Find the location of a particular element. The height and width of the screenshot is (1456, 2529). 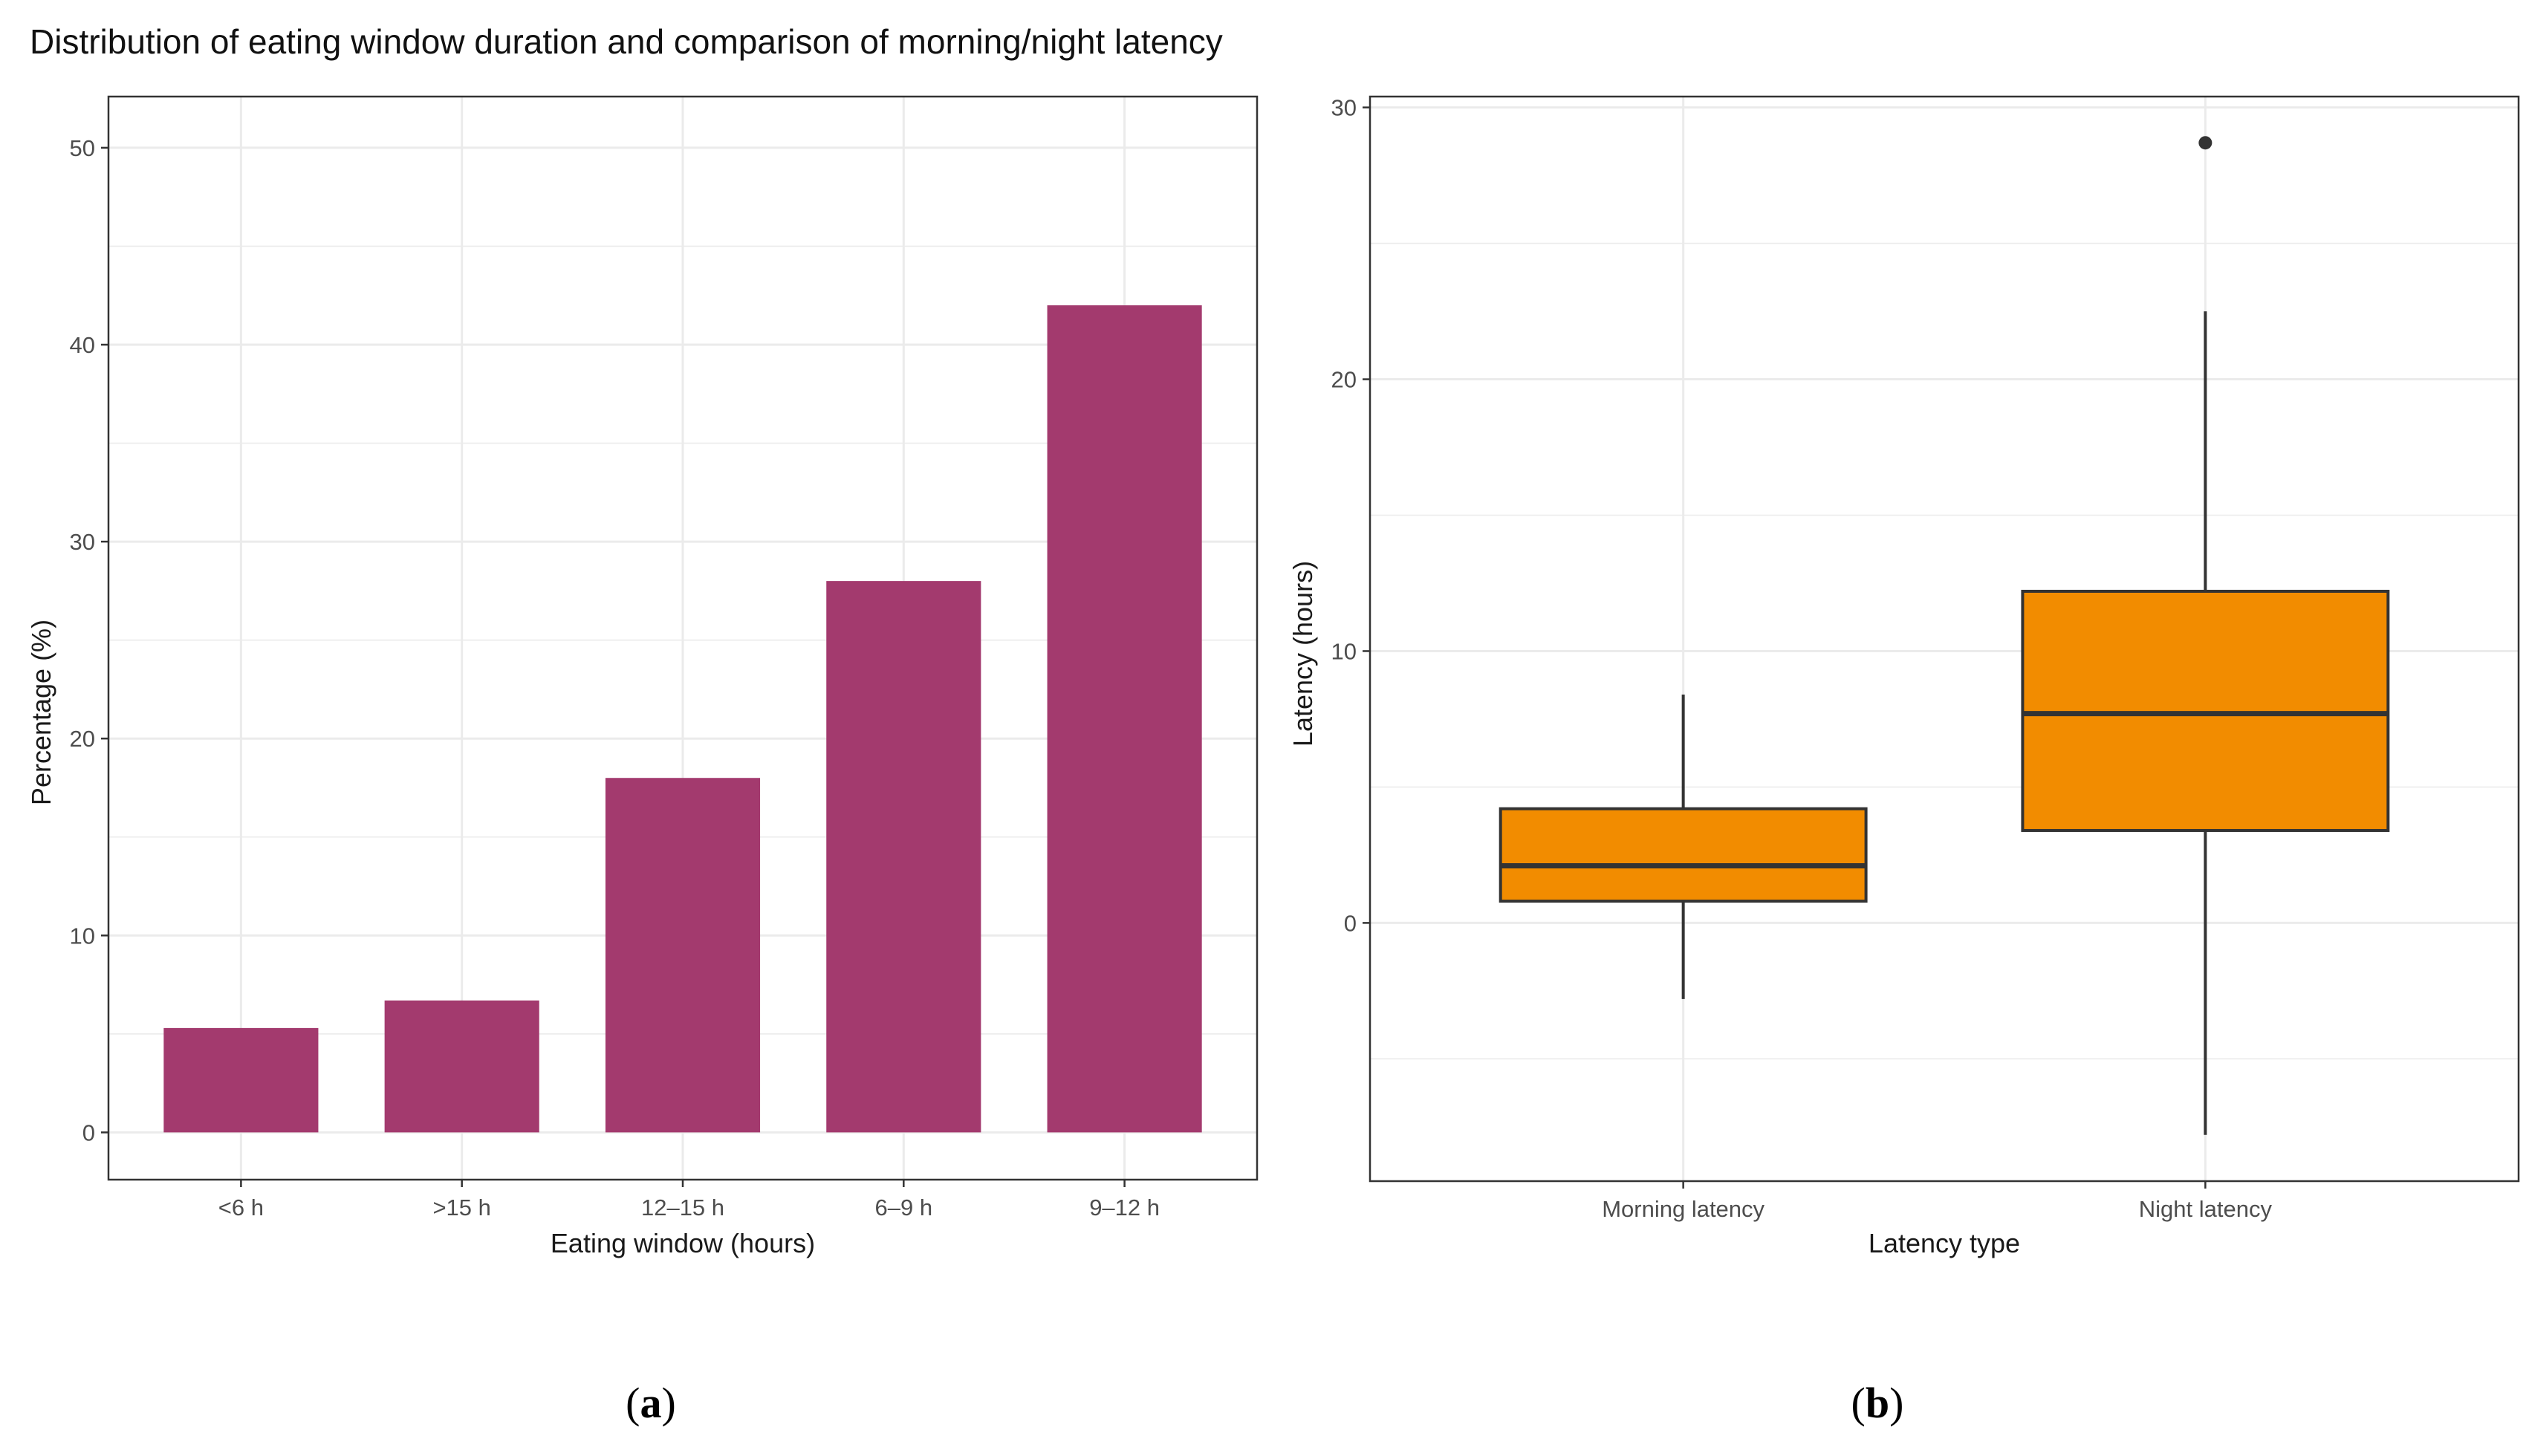

x-tick-label: 6–9 h is located at coordinates (904, 1208).